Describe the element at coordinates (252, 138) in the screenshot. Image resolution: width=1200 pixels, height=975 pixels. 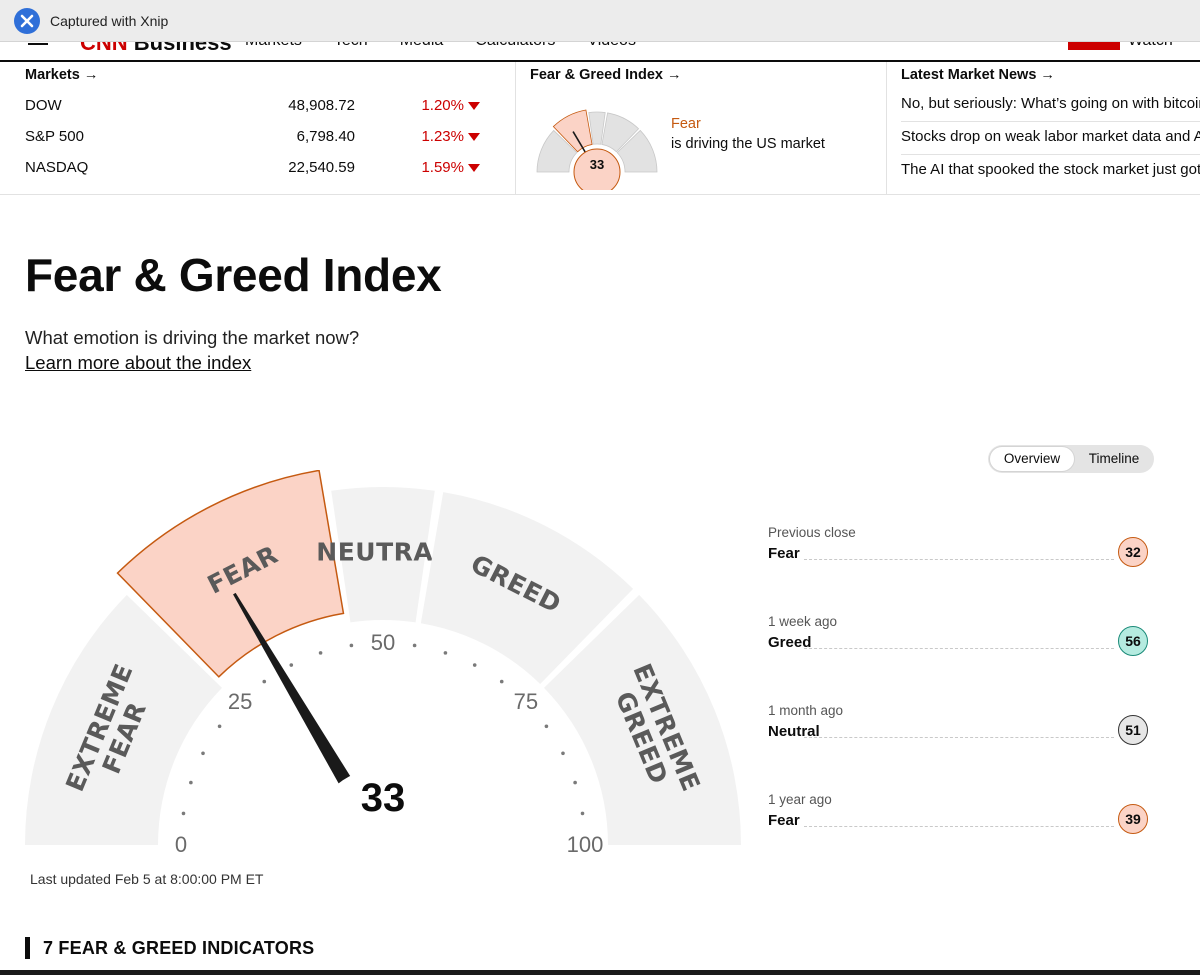
I see `market-row-sp500: S&P 500 6,798.40 1.23%` at that location.